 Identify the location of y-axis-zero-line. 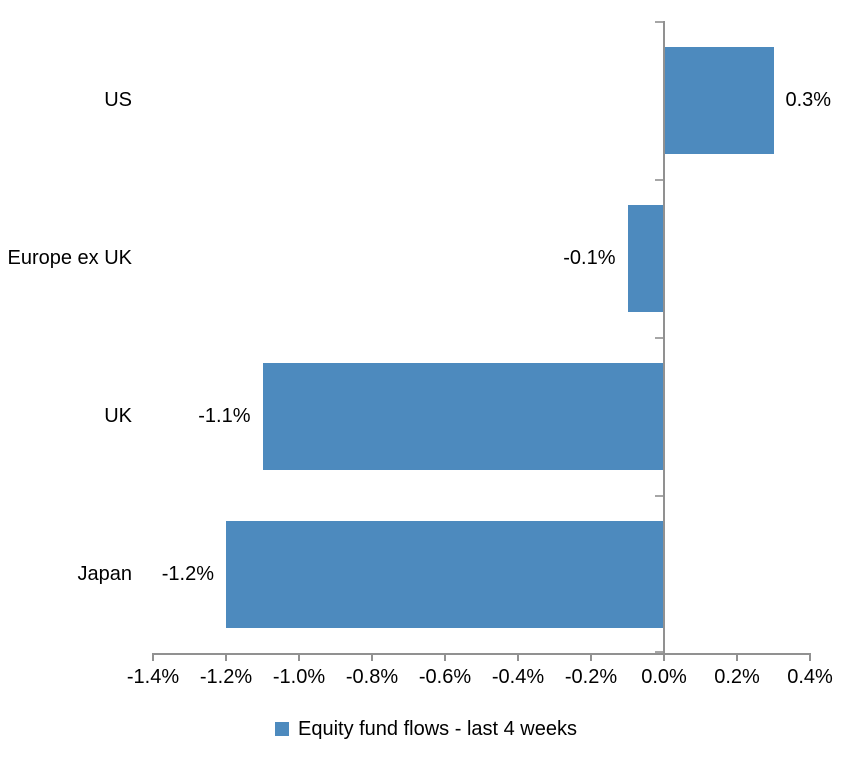
(664, 337).